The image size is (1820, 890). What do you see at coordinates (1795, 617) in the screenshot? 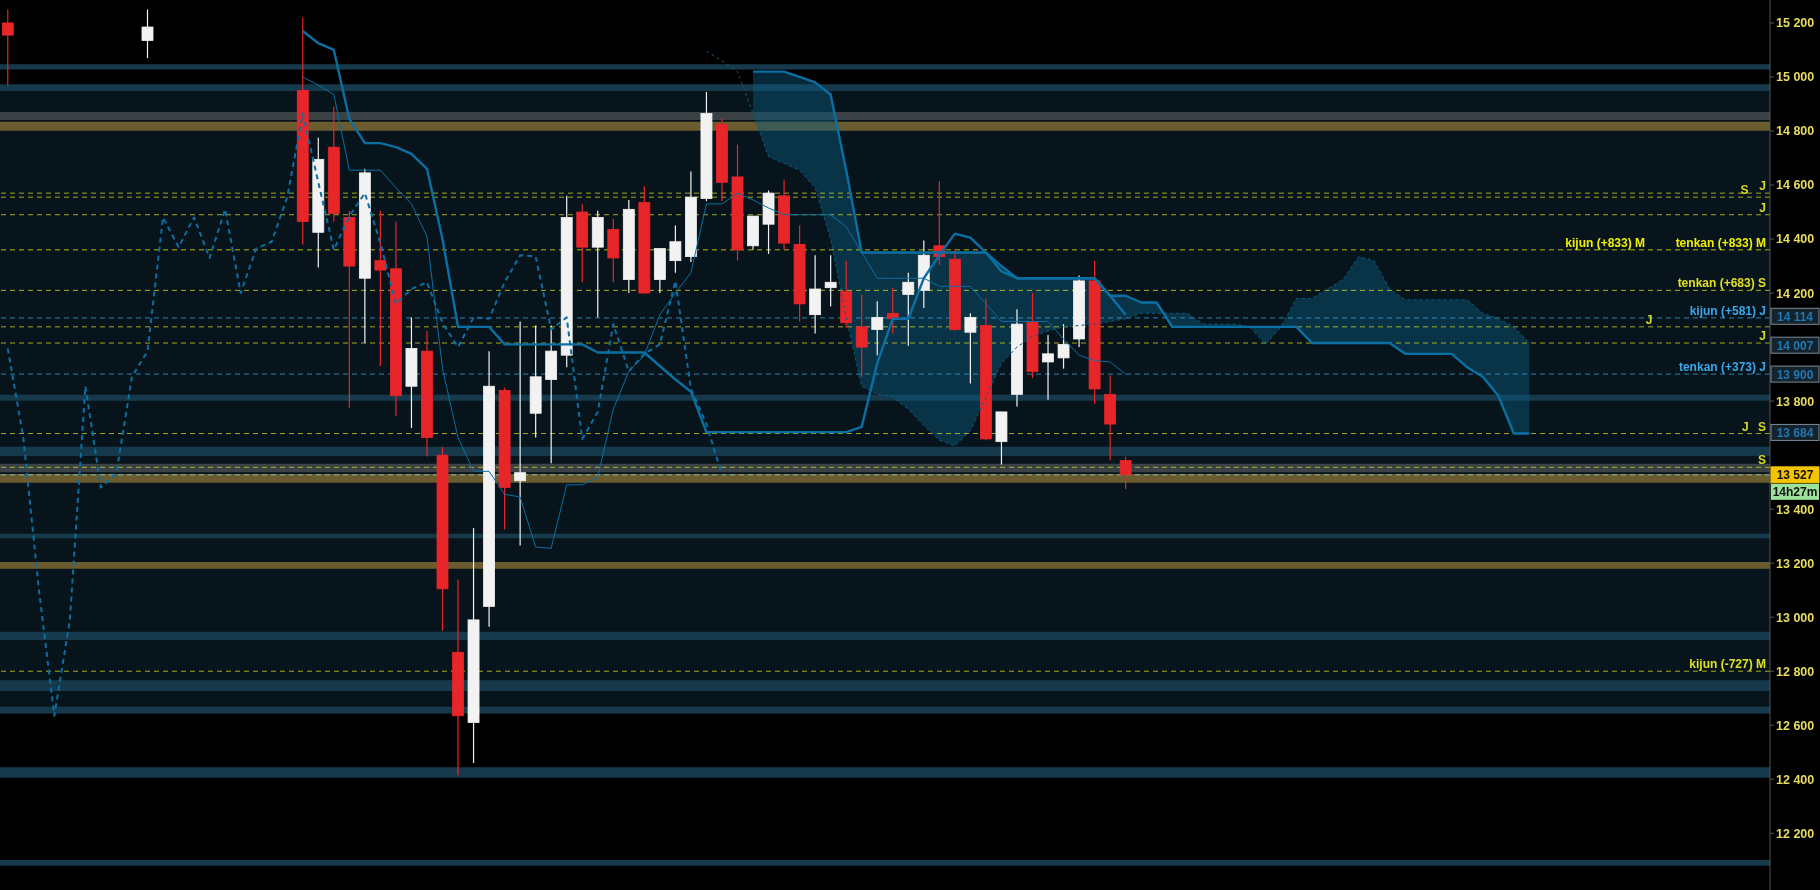
I see `y-tick-label: 13 000` at bounding box center [1795, 617].